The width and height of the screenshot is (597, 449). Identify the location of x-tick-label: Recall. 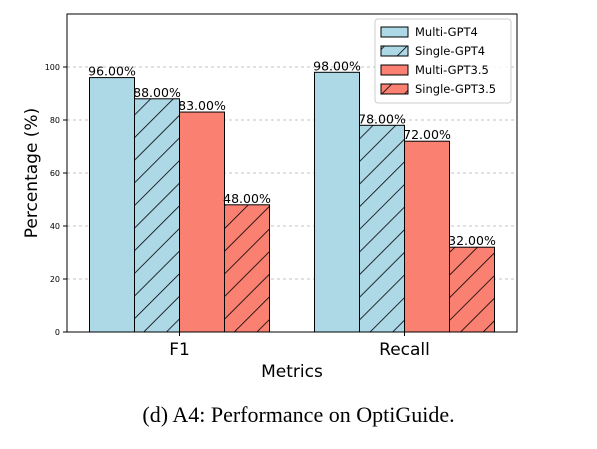
(404, 350).